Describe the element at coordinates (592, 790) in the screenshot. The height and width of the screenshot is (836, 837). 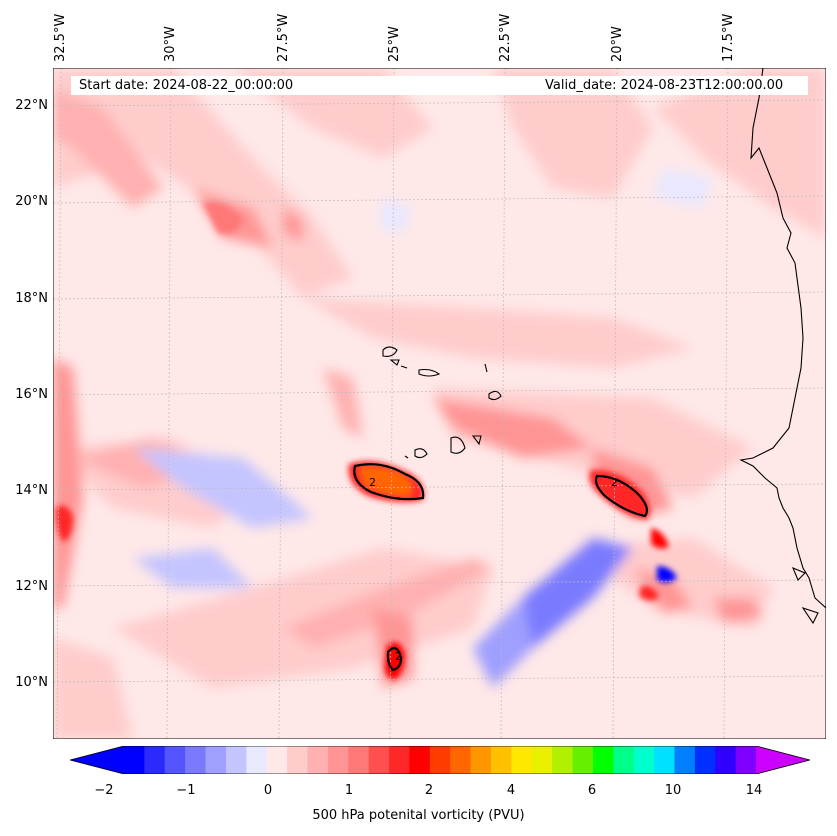
I see `colorbar-tick: 6` at that location.